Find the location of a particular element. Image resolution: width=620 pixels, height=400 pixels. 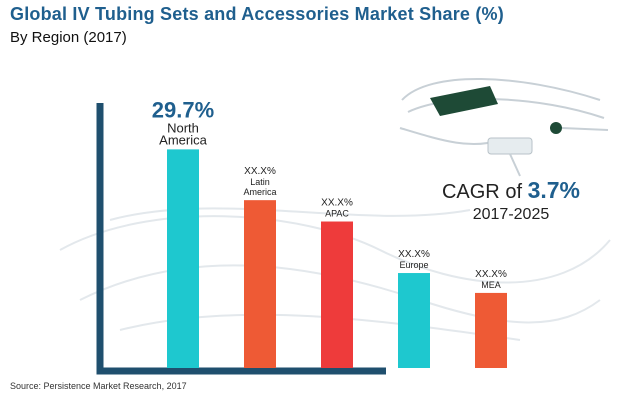

bar-latin-america is located at coordinates (260, 284).